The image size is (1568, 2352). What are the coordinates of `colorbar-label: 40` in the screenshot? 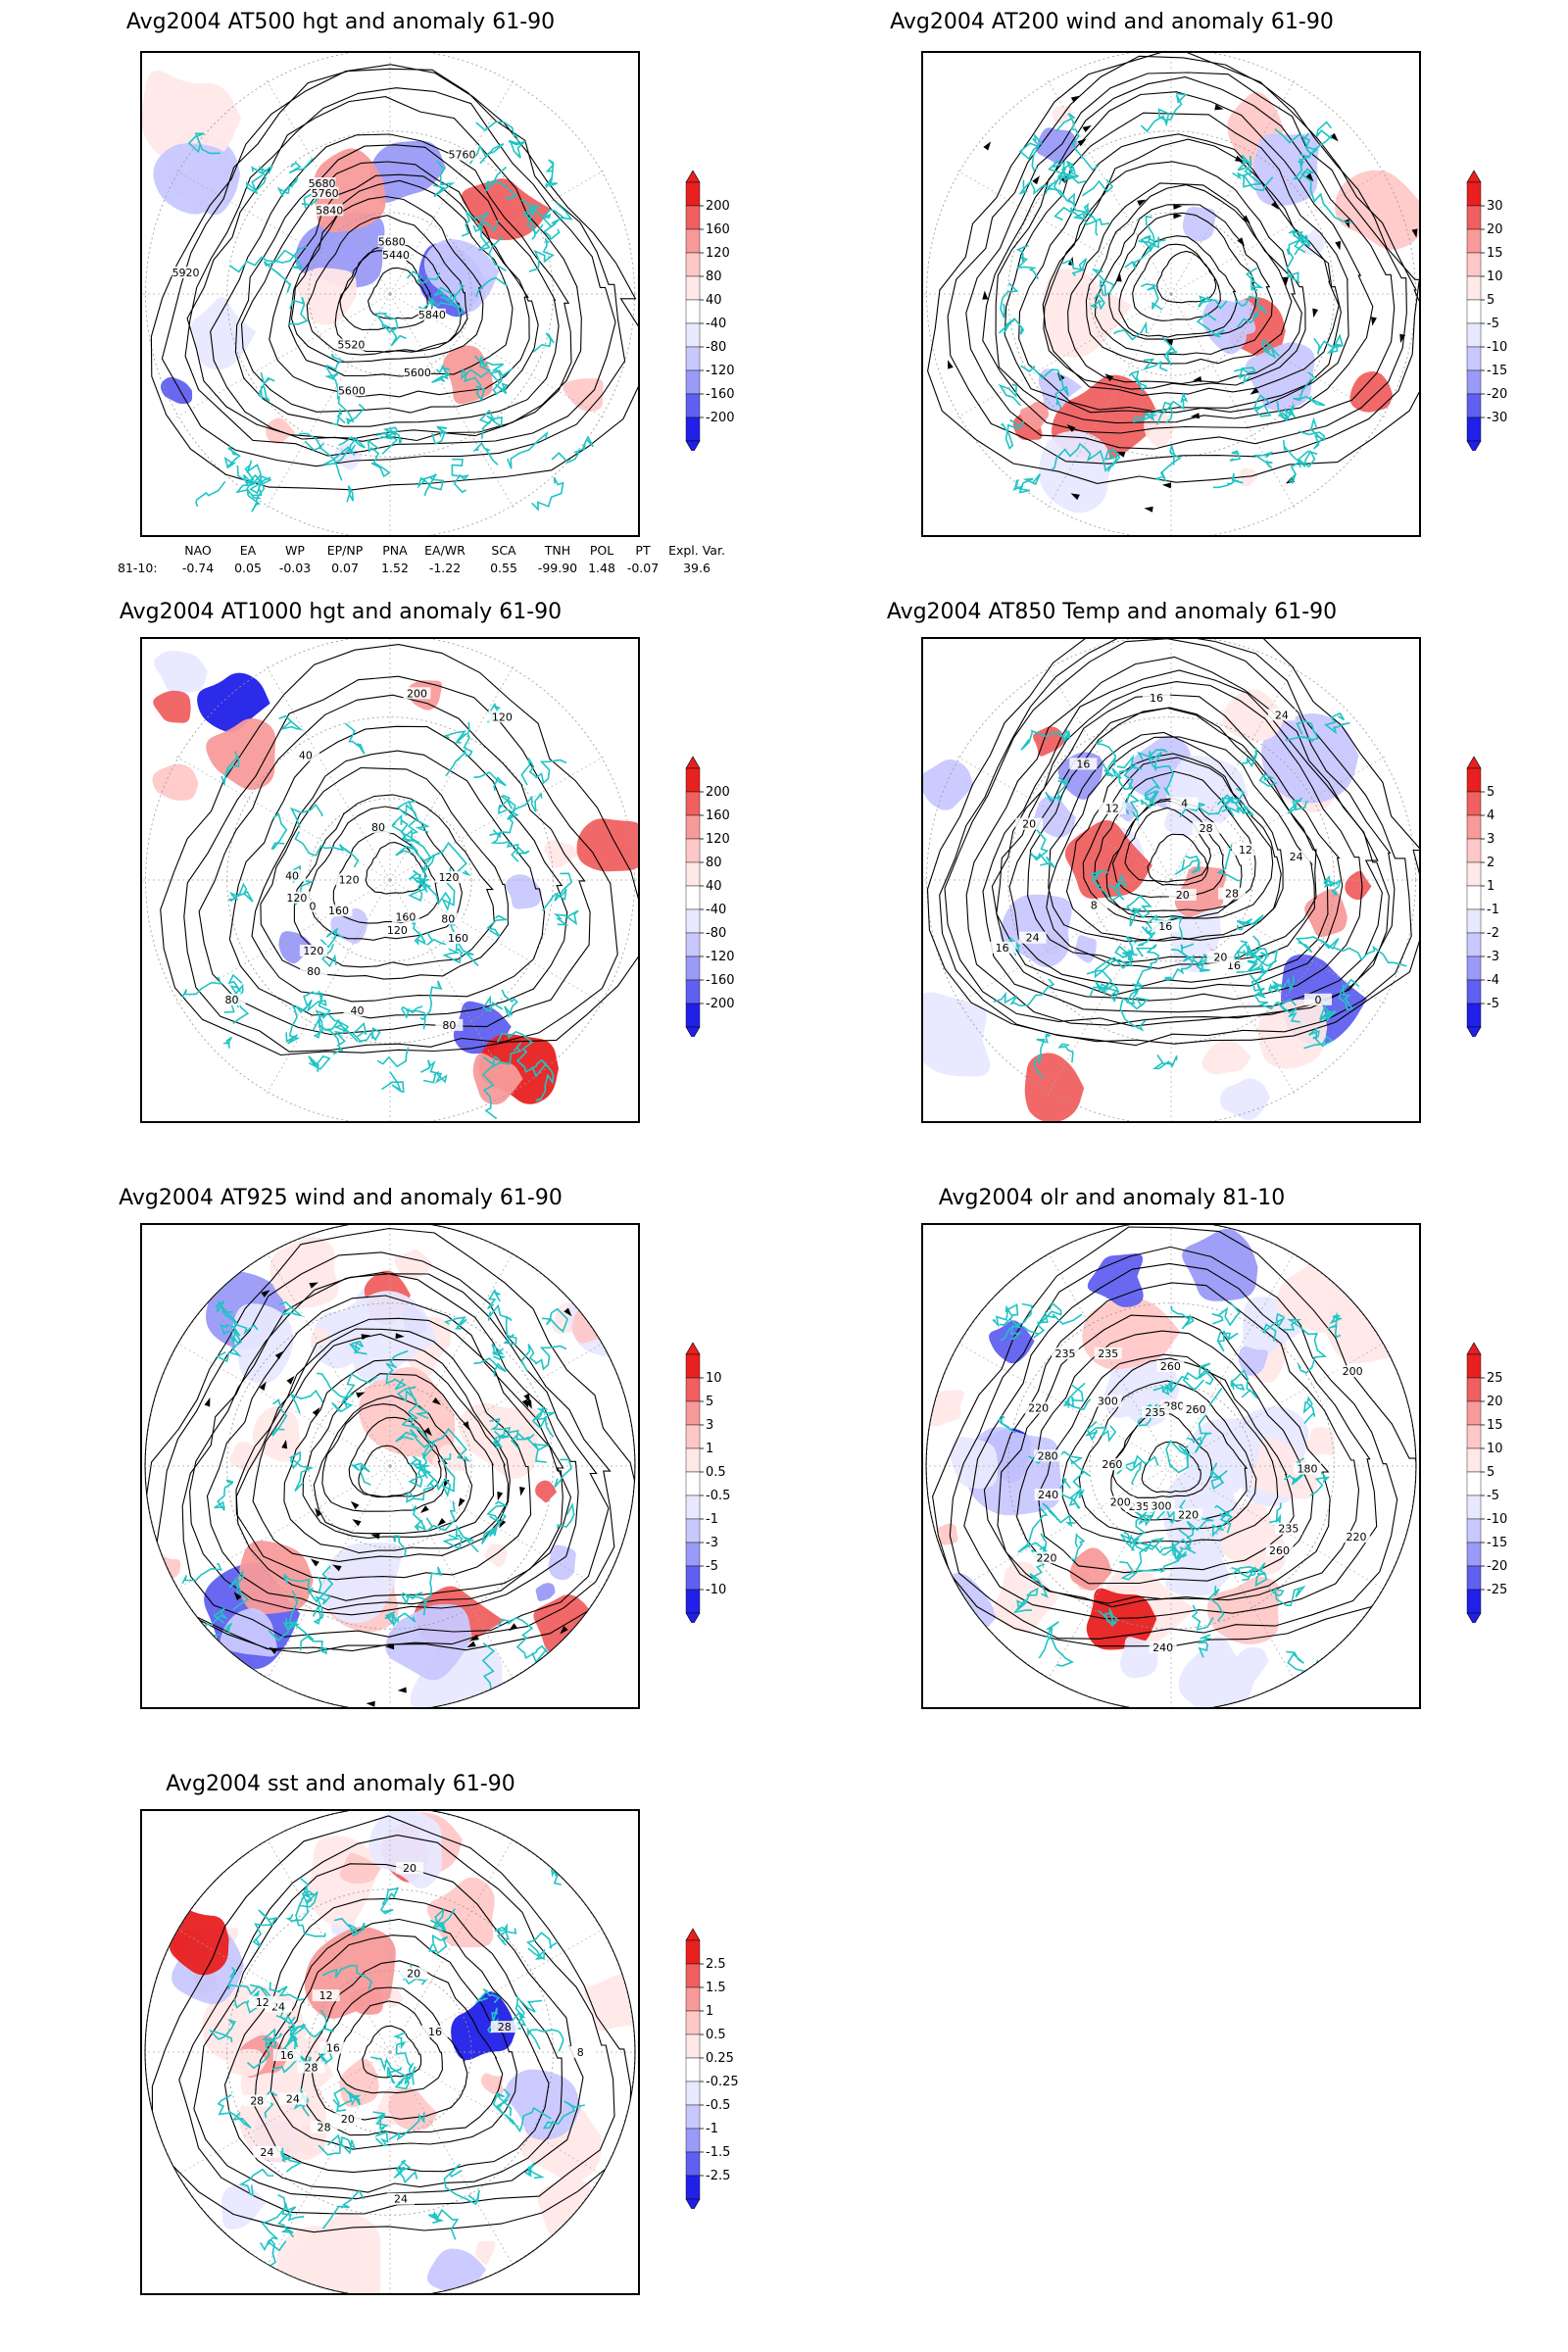 It's located at (714, 300).